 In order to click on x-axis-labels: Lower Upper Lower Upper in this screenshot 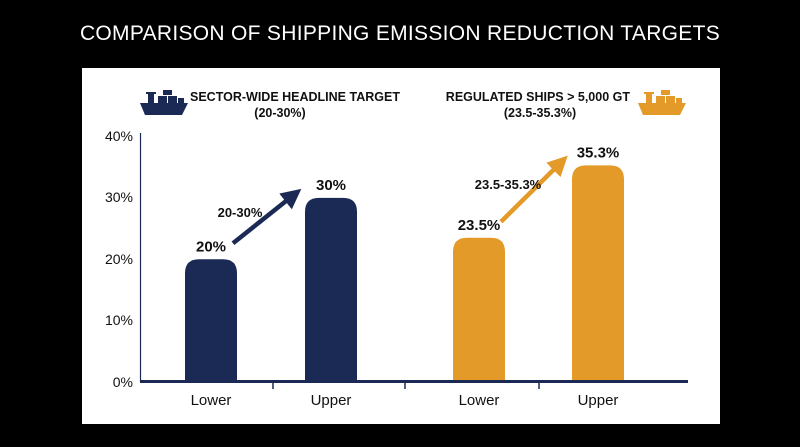, I will do `click(405, 400)`.